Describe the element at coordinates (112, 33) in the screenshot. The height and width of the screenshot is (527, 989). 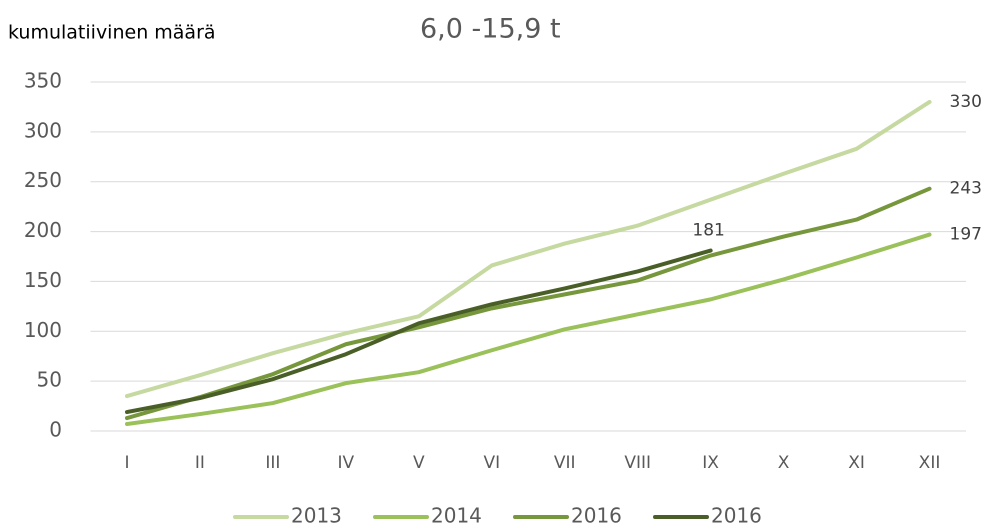
I see `chart-title: kumulatiivinen määrä` at that location.